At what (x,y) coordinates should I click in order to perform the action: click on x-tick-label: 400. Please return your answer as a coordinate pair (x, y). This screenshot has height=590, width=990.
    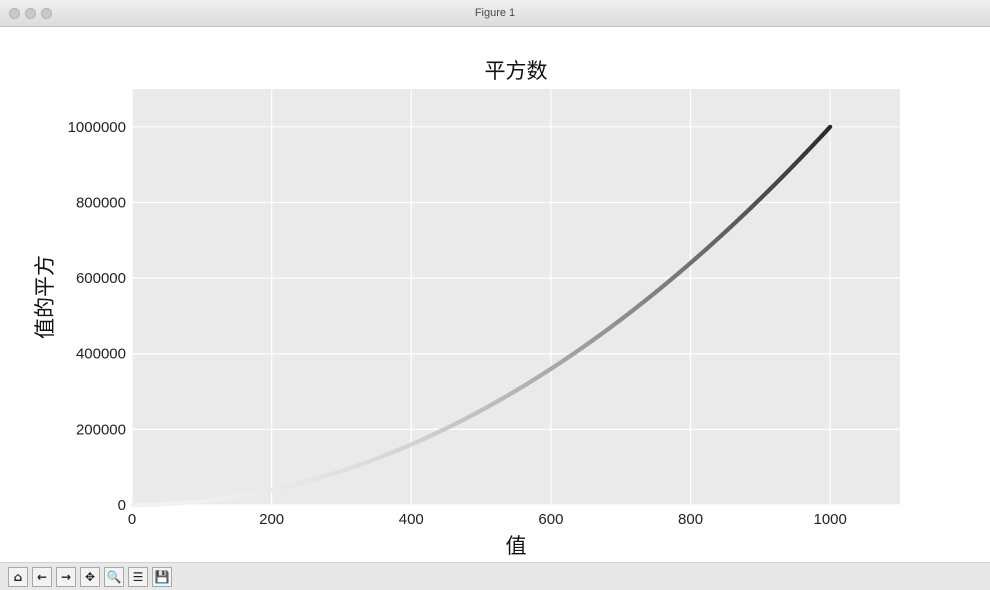
    Looking at the image, I should click on (411, 519).